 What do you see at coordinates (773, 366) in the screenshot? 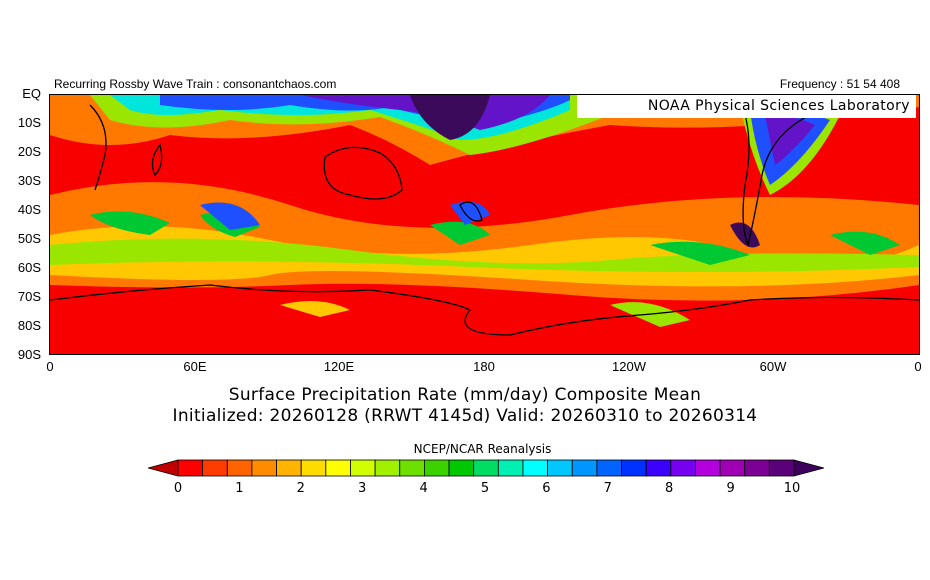
I see `lon-label-60w: 60W` at bounding box center [773, 366].